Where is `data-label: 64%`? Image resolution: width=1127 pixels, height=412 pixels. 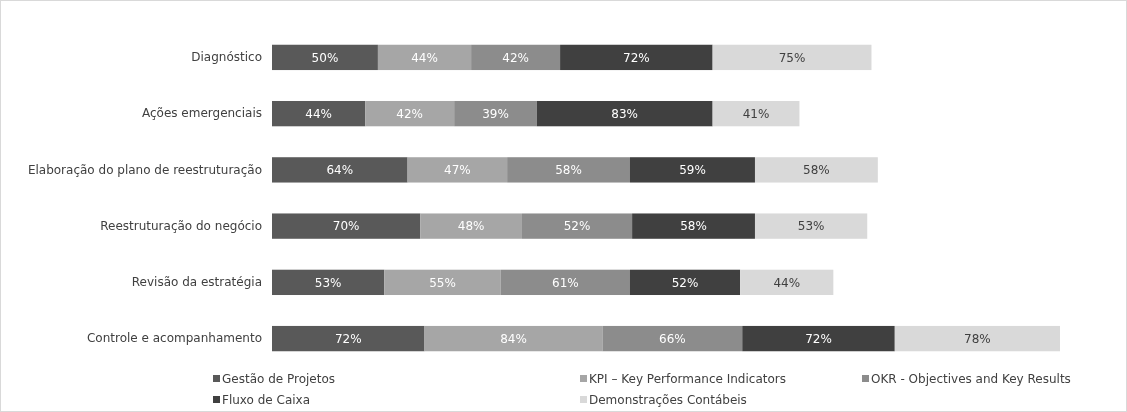 data-label: 64% is located at coordinates (340, 170).